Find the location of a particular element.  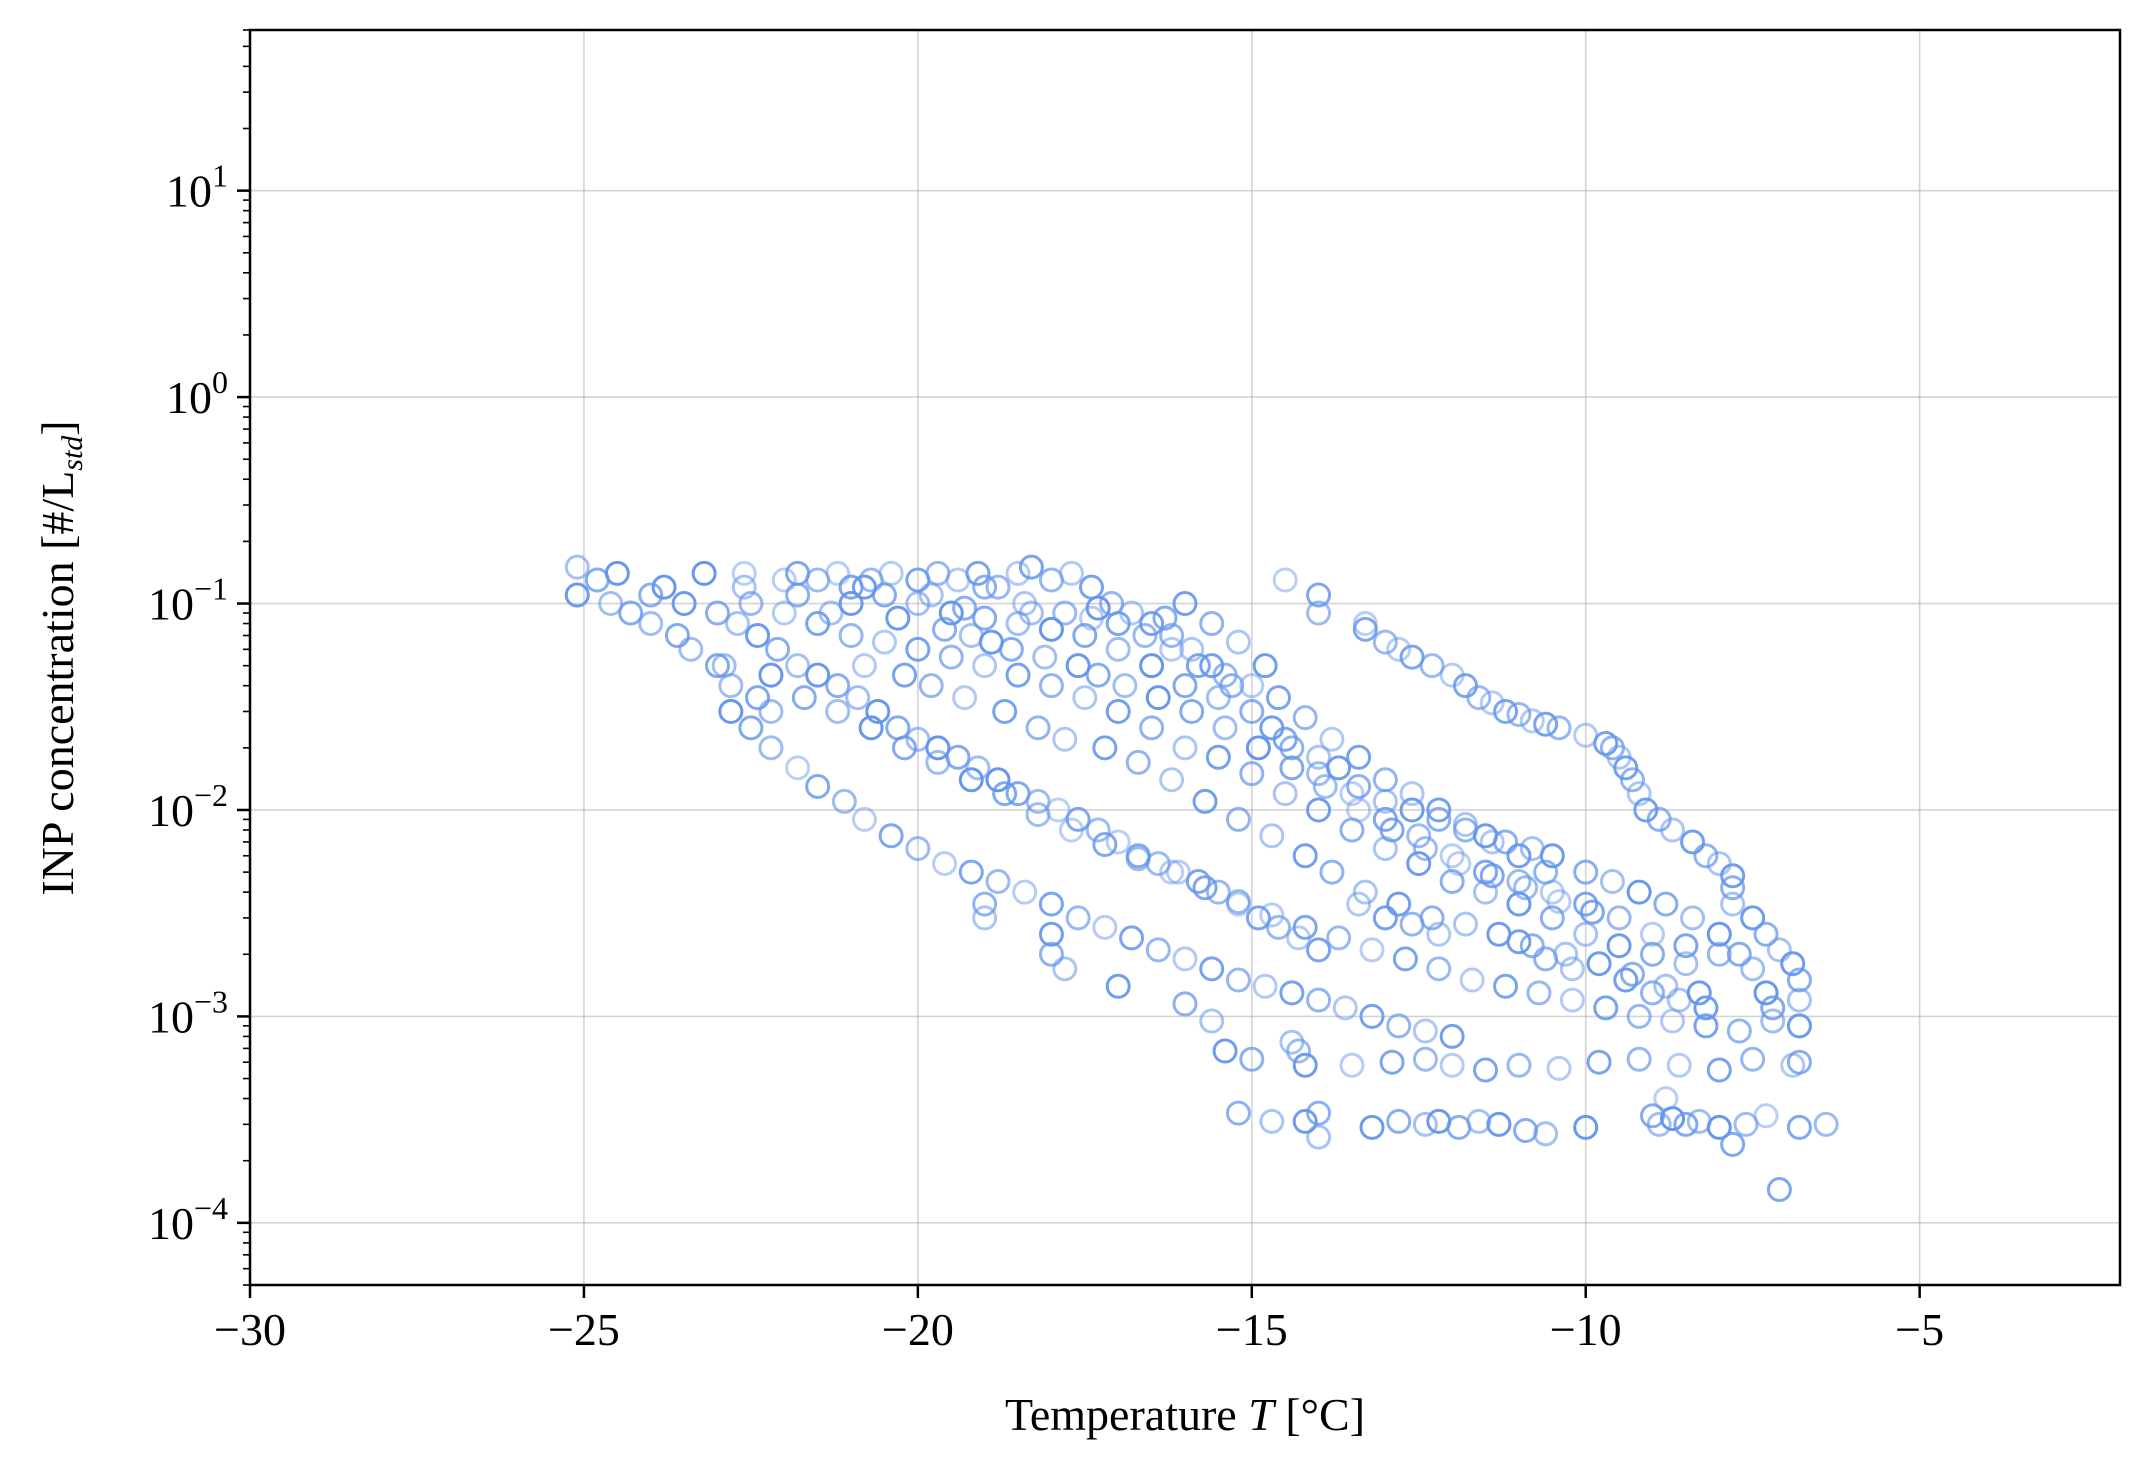

y-tick-exponent: 0 is located at coordinates (220, 382).